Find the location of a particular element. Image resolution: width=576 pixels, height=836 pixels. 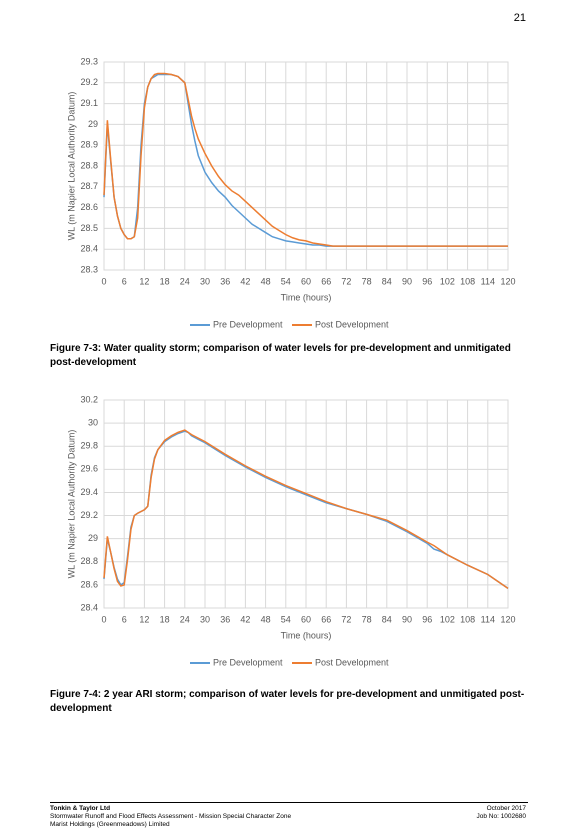

client: Marist Holdings (Greenmeadows) Limited is located at coordinates (110, 824).